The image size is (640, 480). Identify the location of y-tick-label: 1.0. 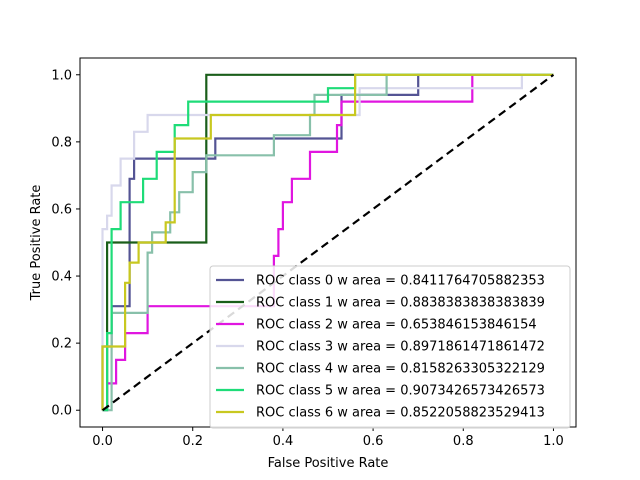
(61, 75).